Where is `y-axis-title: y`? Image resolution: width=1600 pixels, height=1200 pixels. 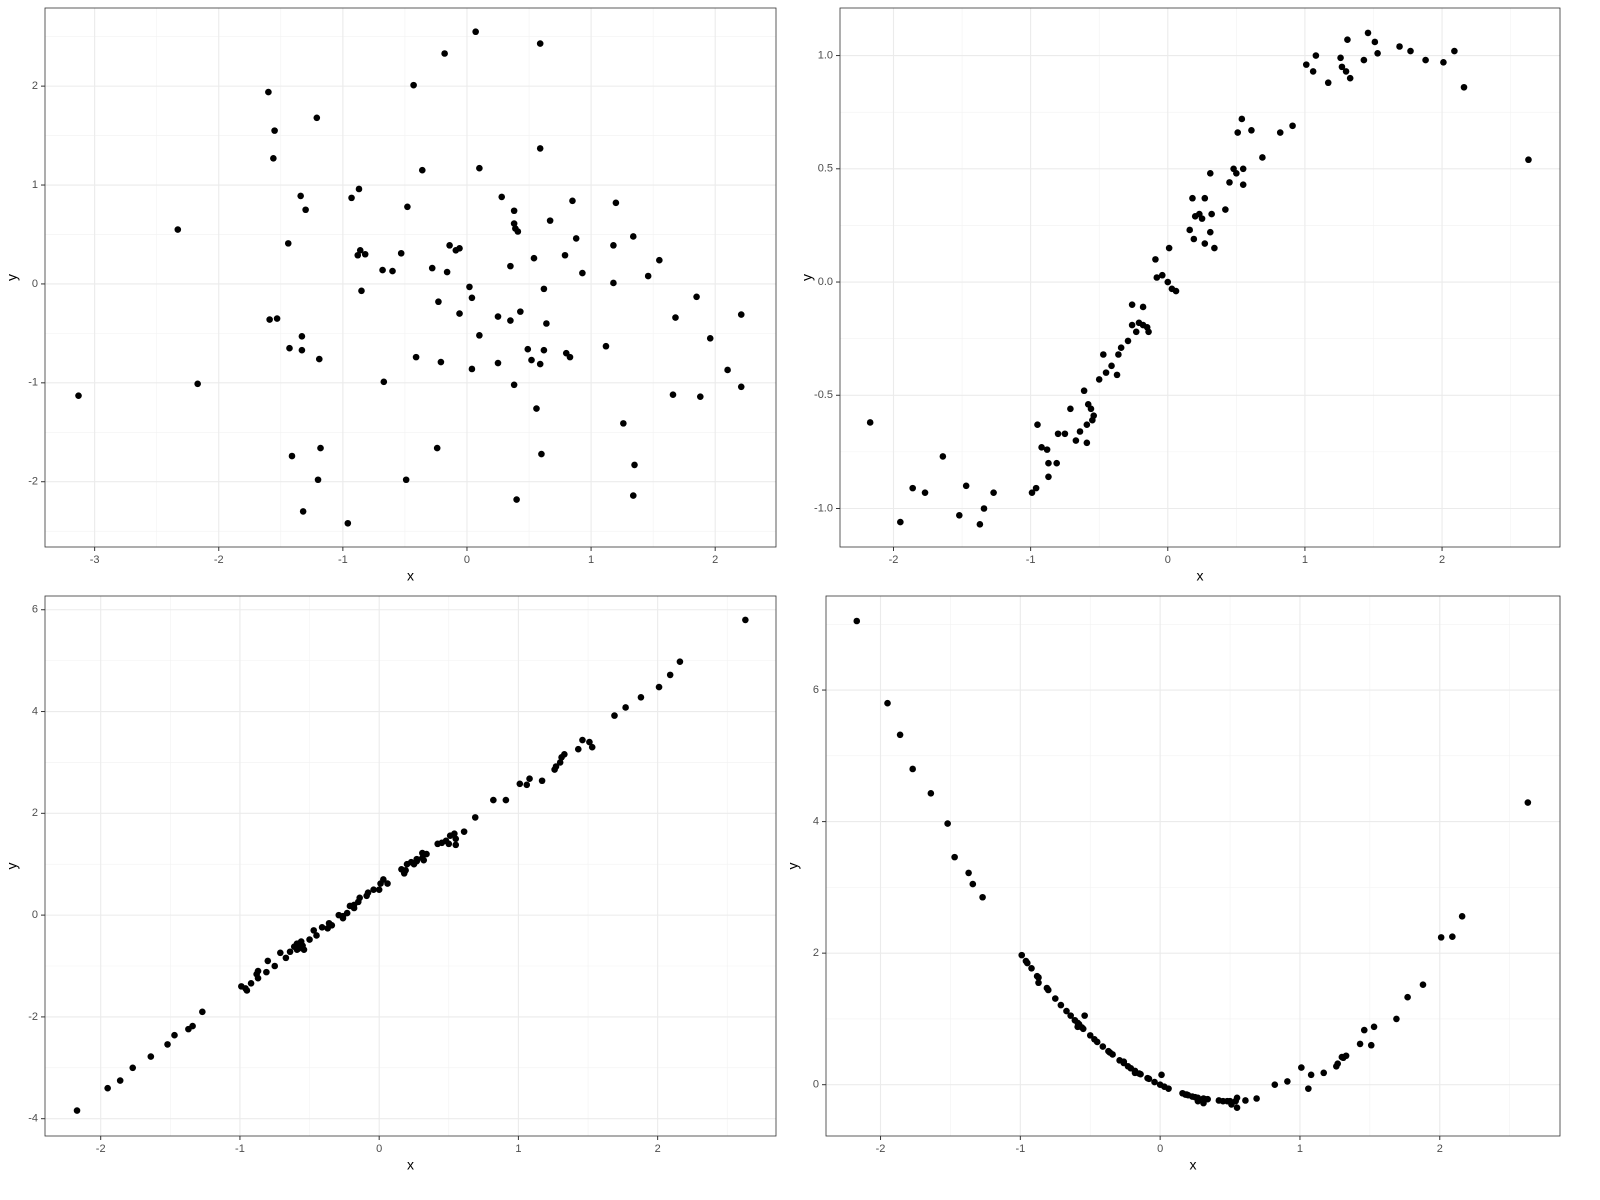 y-axis-title: y is located at coordinates (807, 277).